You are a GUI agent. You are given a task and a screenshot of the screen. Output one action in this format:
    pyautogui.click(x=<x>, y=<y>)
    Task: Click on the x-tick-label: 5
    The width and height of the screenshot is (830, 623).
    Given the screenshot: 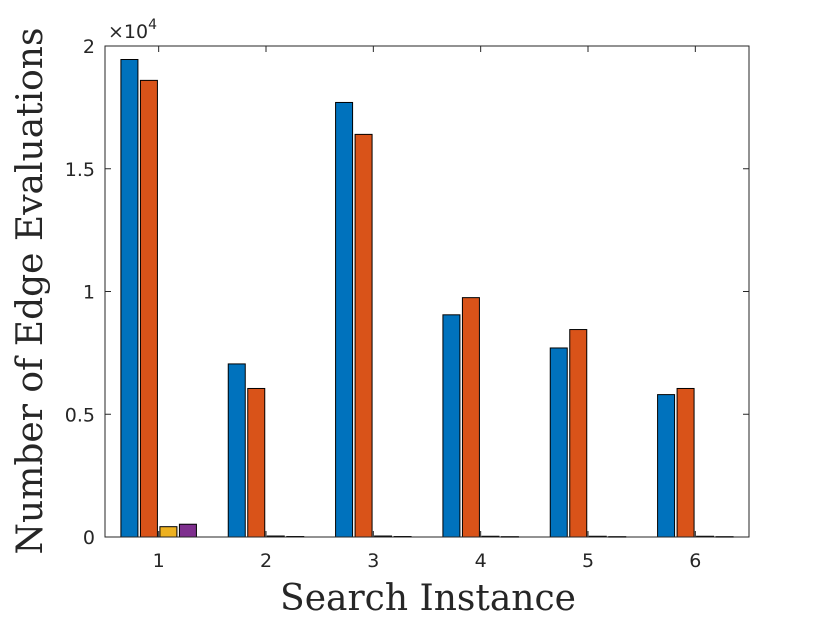 What is the action you would take?
    pyautogui.click(x=588, y=561)
    